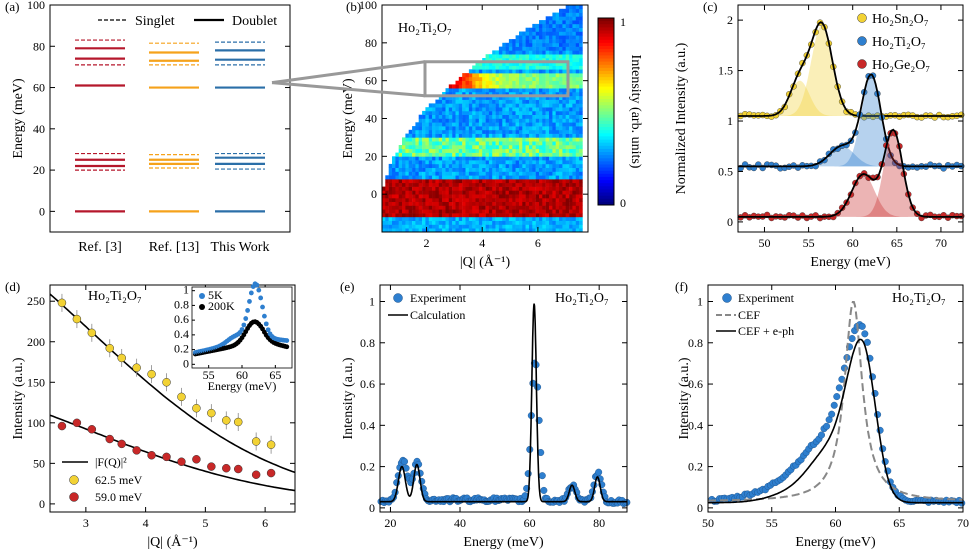 The height and width of the screenshot is (554, 969). I want to click on e-point, so click(599, 472).